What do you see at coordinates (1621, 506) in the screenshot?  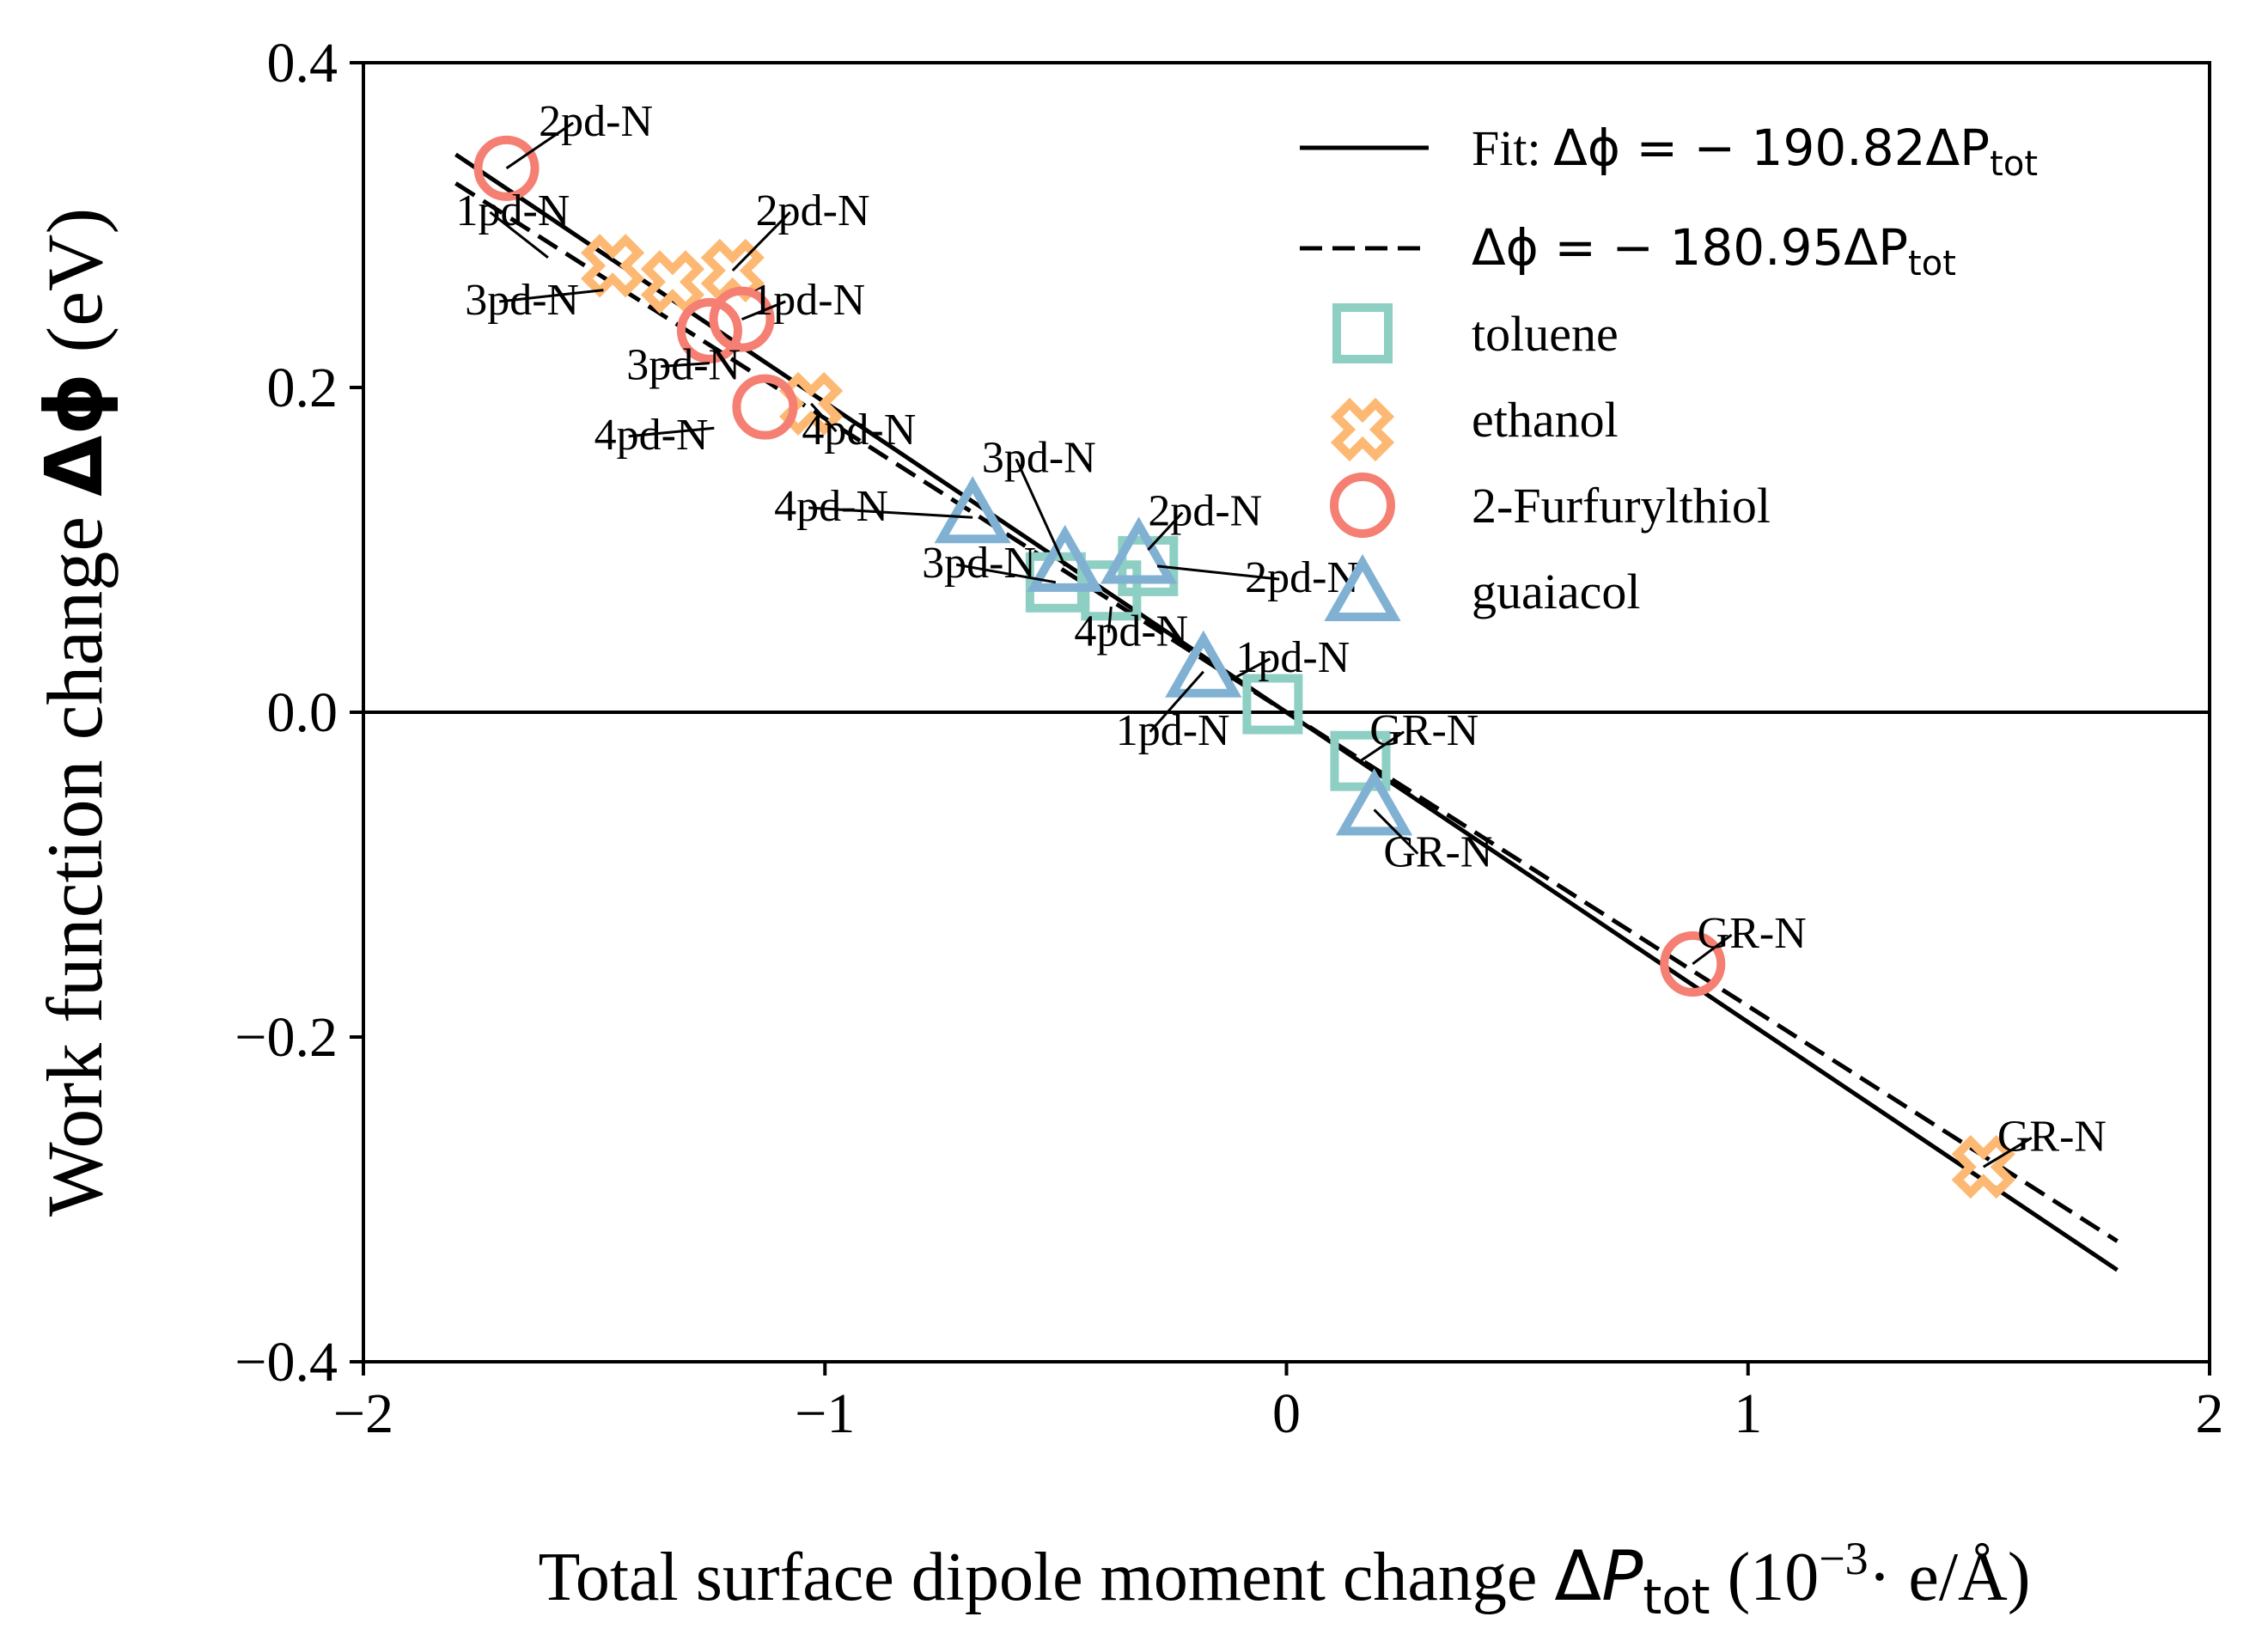 I see `legend-furfurylthiol-label: 2-Furfurylthiol` at bounding box center [1621, 506].